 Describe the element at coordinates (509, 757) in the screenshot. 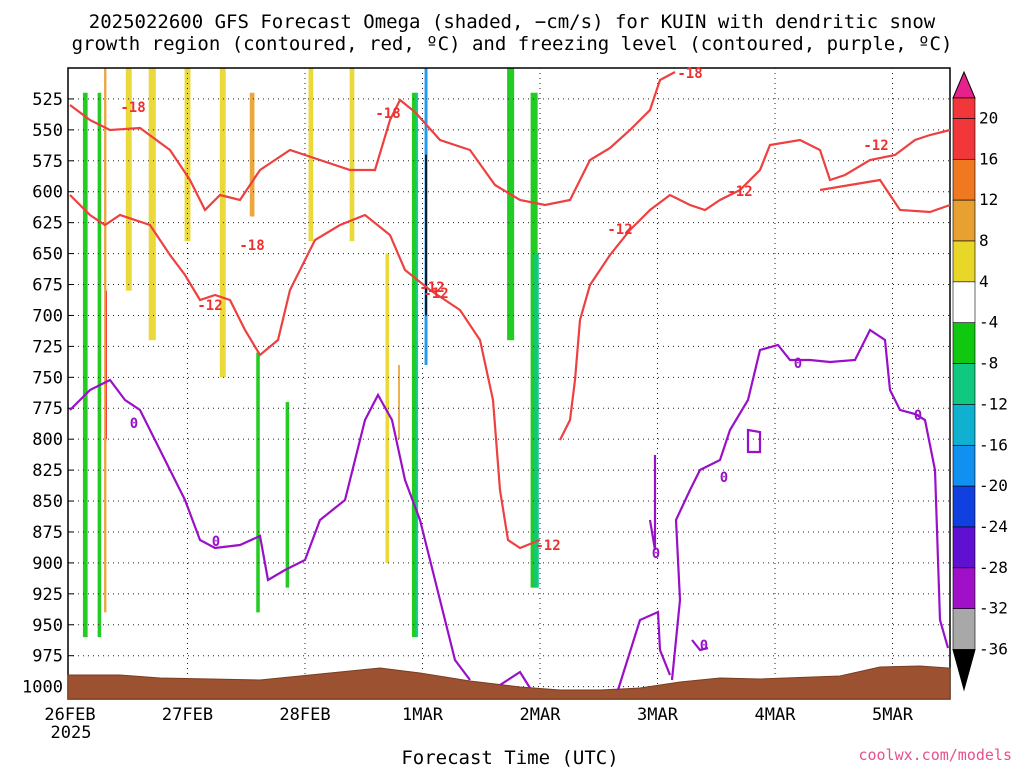

I see `x-axis-label: Forecast Time (UTC)` at that location.